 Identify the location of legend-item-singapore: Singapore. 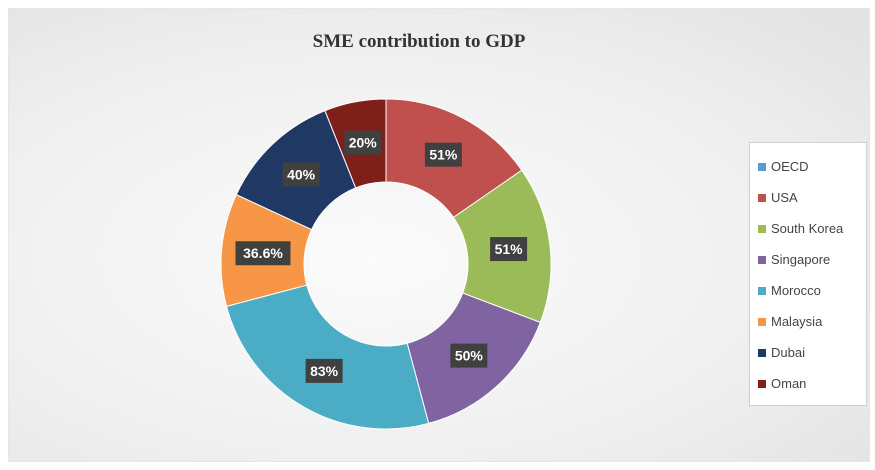
(812, 259).